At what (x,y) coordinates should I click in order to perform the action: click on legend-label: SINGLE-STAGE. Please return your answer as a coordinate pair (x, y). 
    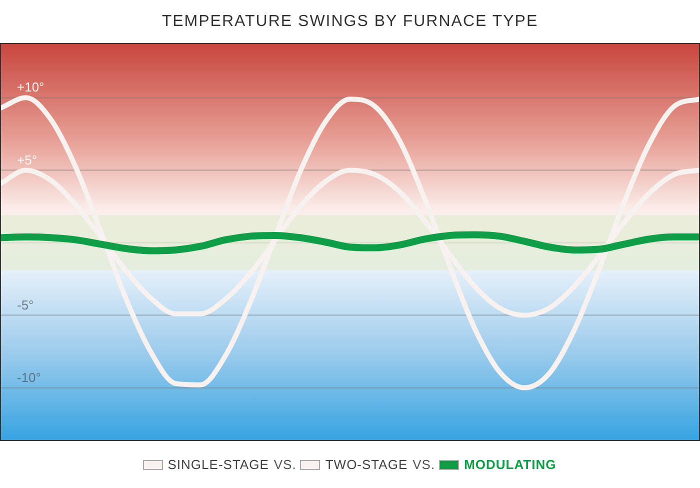
    Looking at the image, I should click on (218, 464).